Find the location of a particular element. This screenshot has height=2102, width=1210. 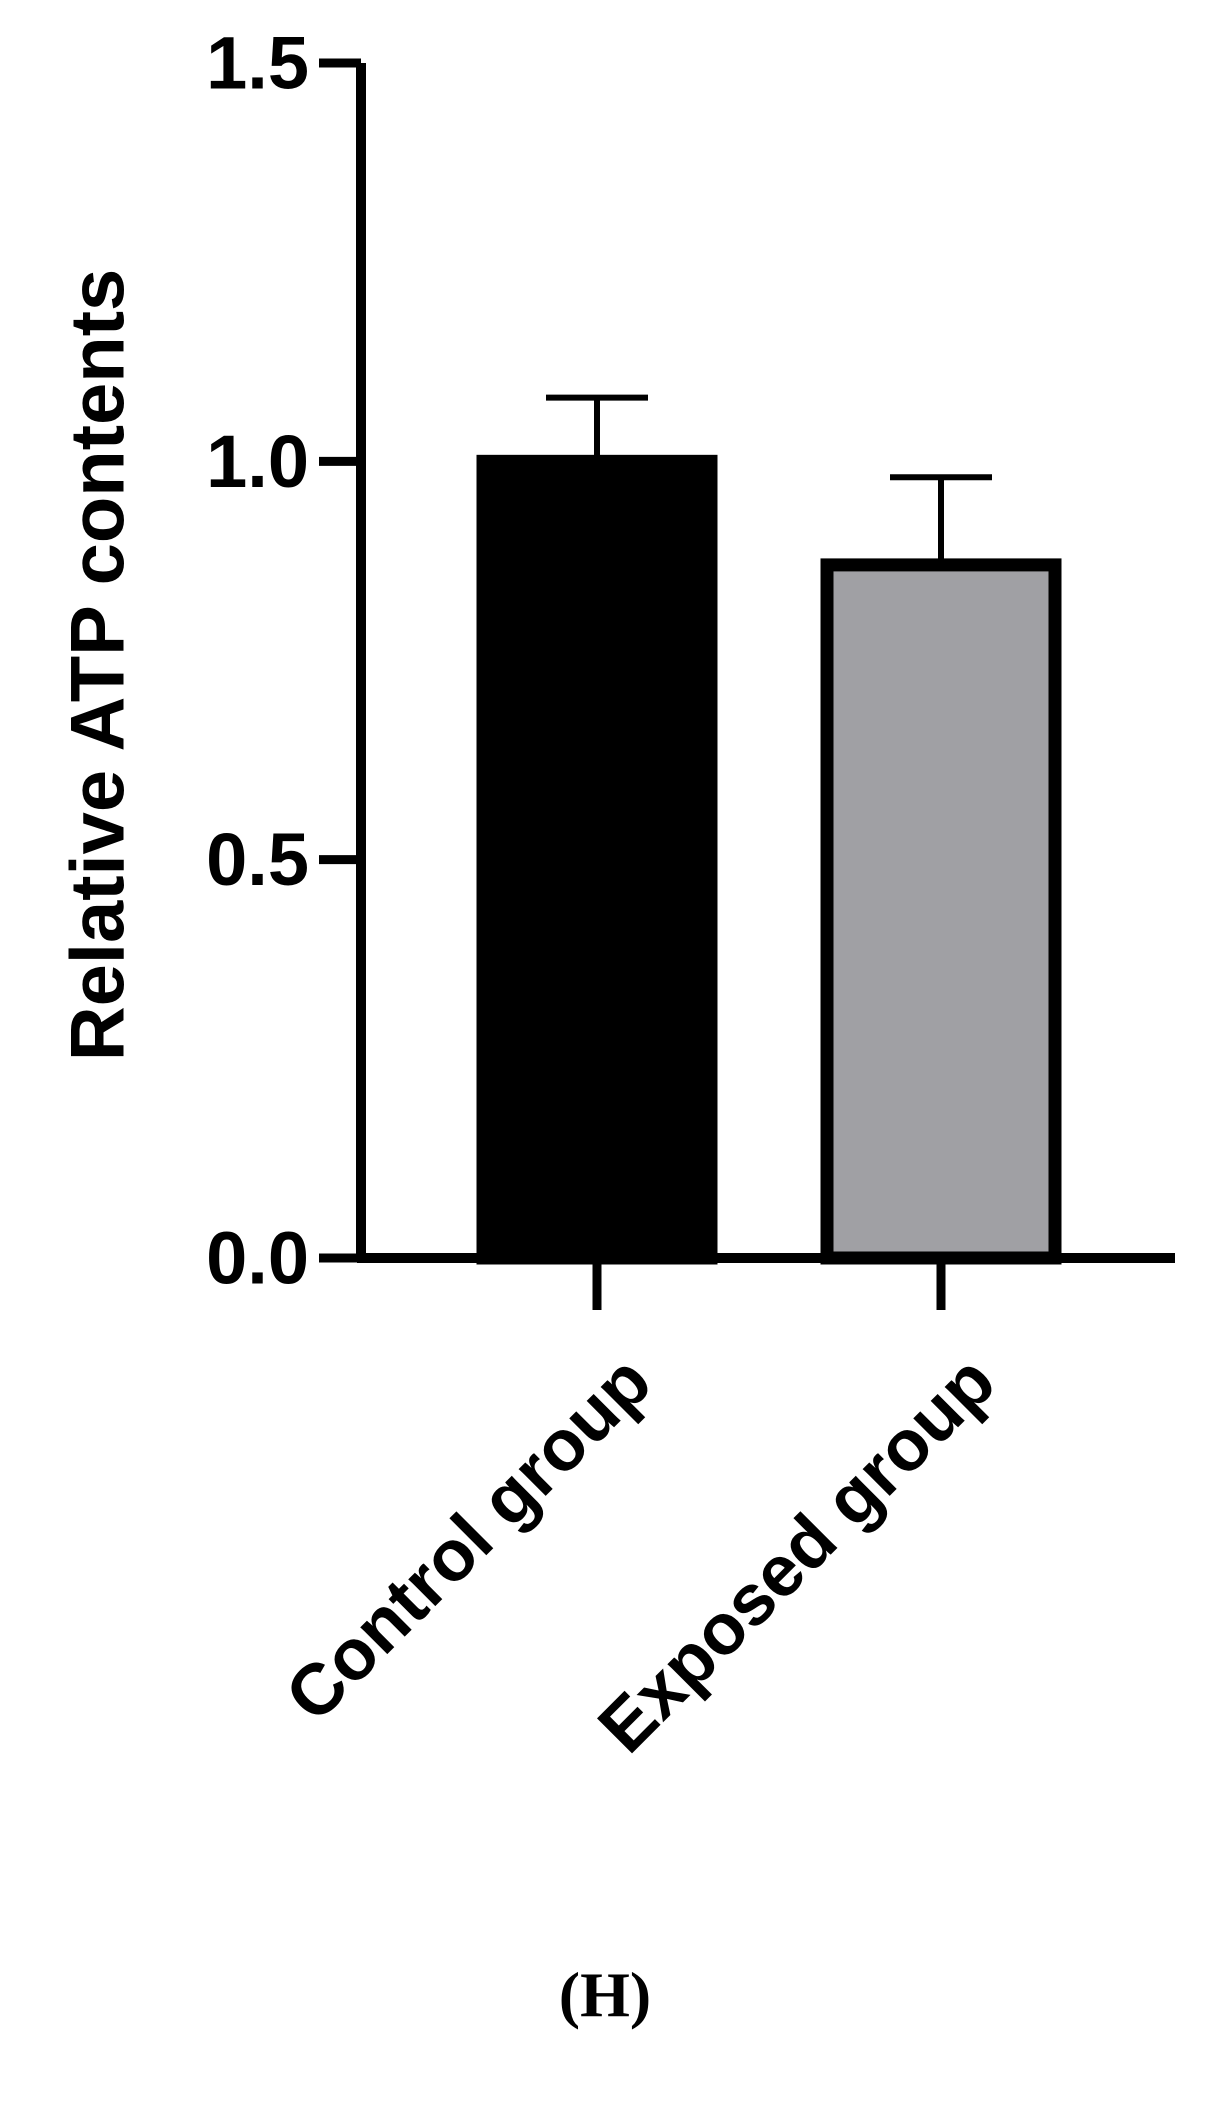

y-tick-label: 0.5 is located at coordinates (257, 859).